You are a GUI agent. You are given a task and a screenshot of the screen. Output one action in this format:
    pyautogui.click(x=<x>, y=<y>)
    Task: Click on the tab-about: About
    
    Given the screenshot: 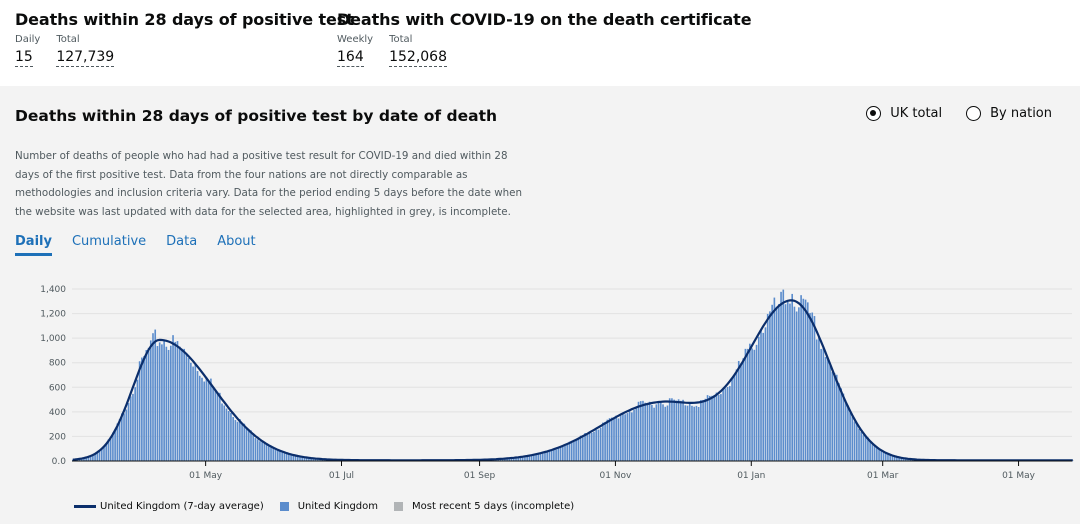 What is the action you would take?
    pyautogui.click(x=236, y=241)
    